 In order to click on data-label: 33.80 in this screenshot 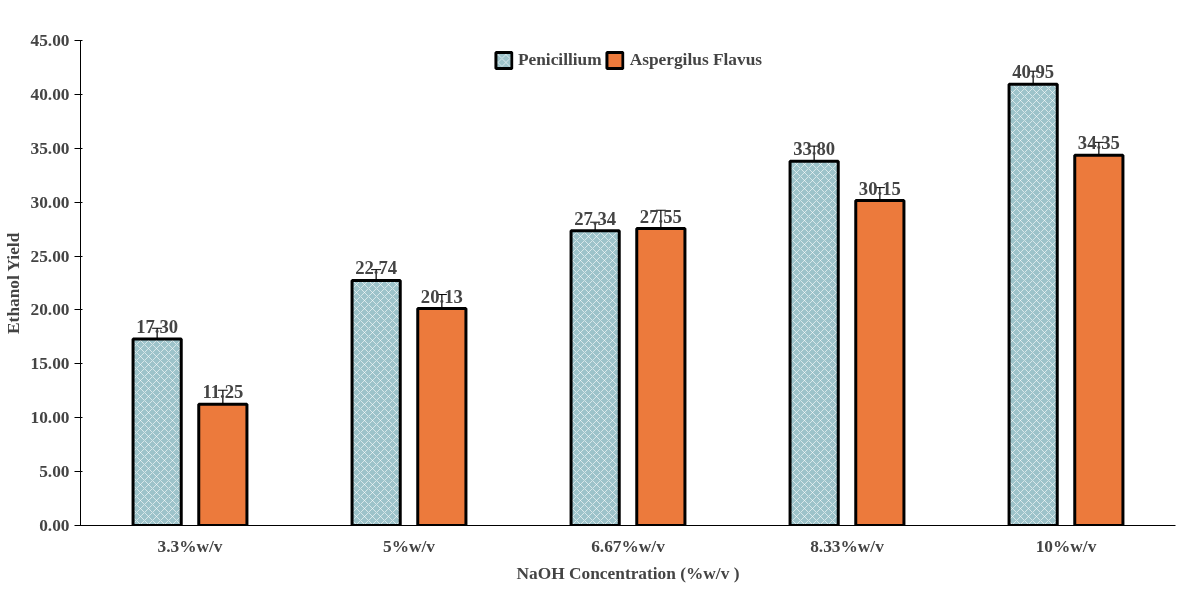, I will do `click(814, 149)`.